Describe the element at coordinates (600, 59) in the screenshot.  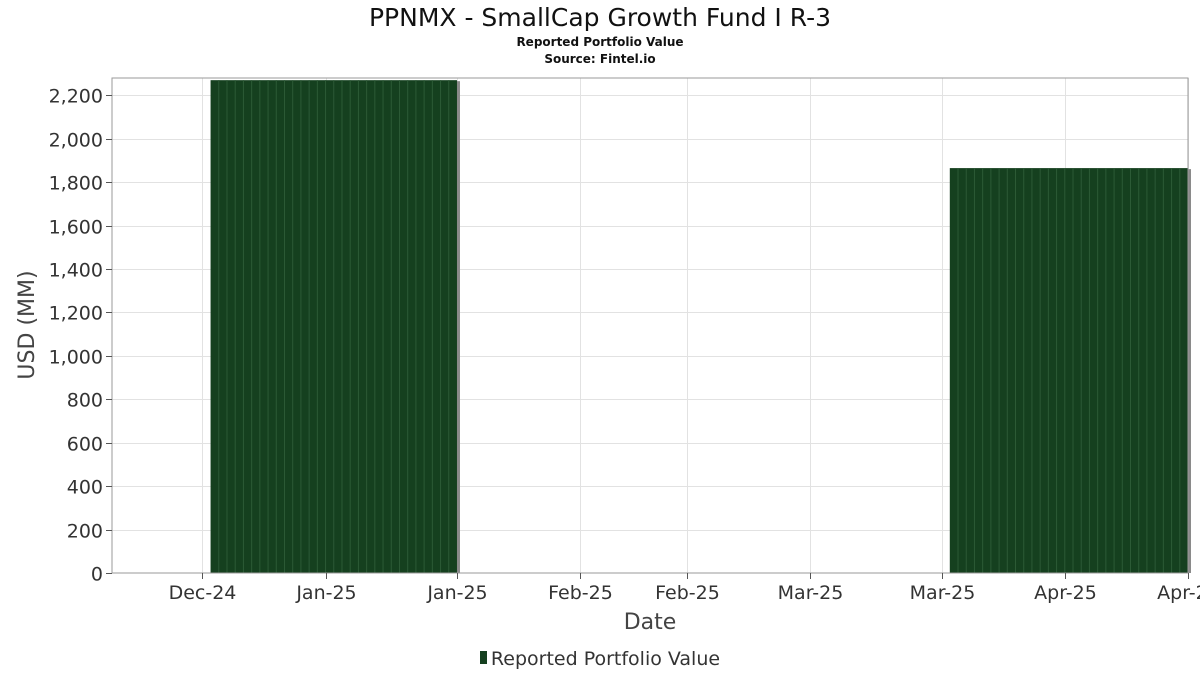
I see `chart-source: Source: Fintel.io` at that location.